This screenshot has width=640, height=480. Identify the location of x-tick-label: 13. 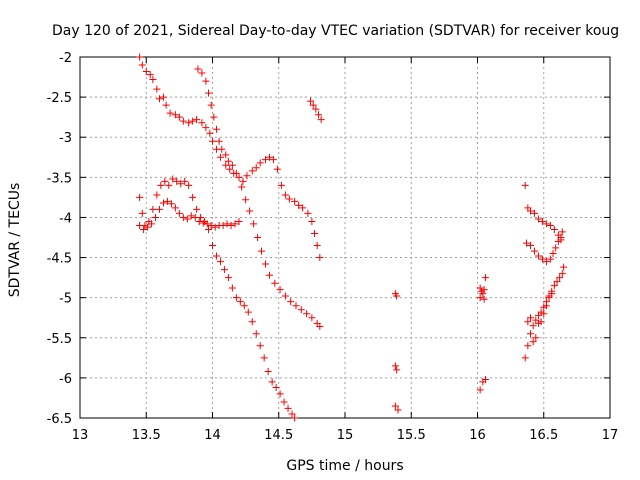
(80, 435).